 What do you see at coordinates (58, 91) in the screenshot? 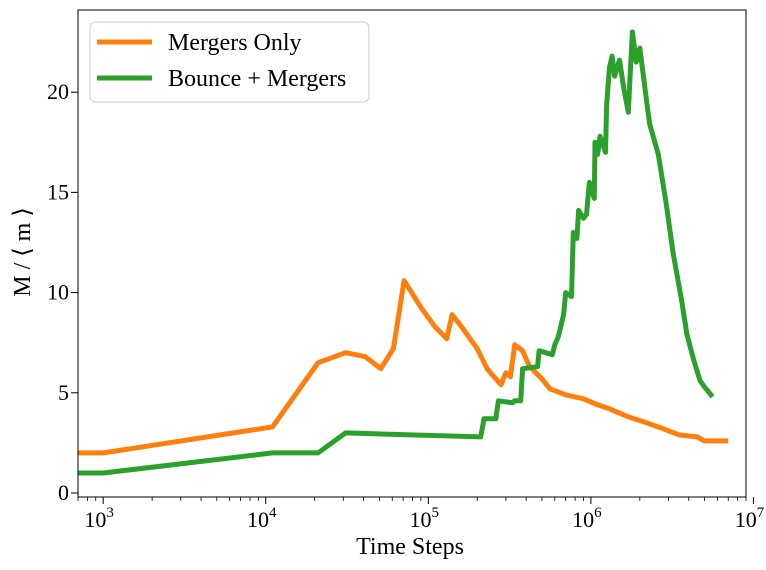
I see `y-tick-label: 20` at bounding box center [58, 91].